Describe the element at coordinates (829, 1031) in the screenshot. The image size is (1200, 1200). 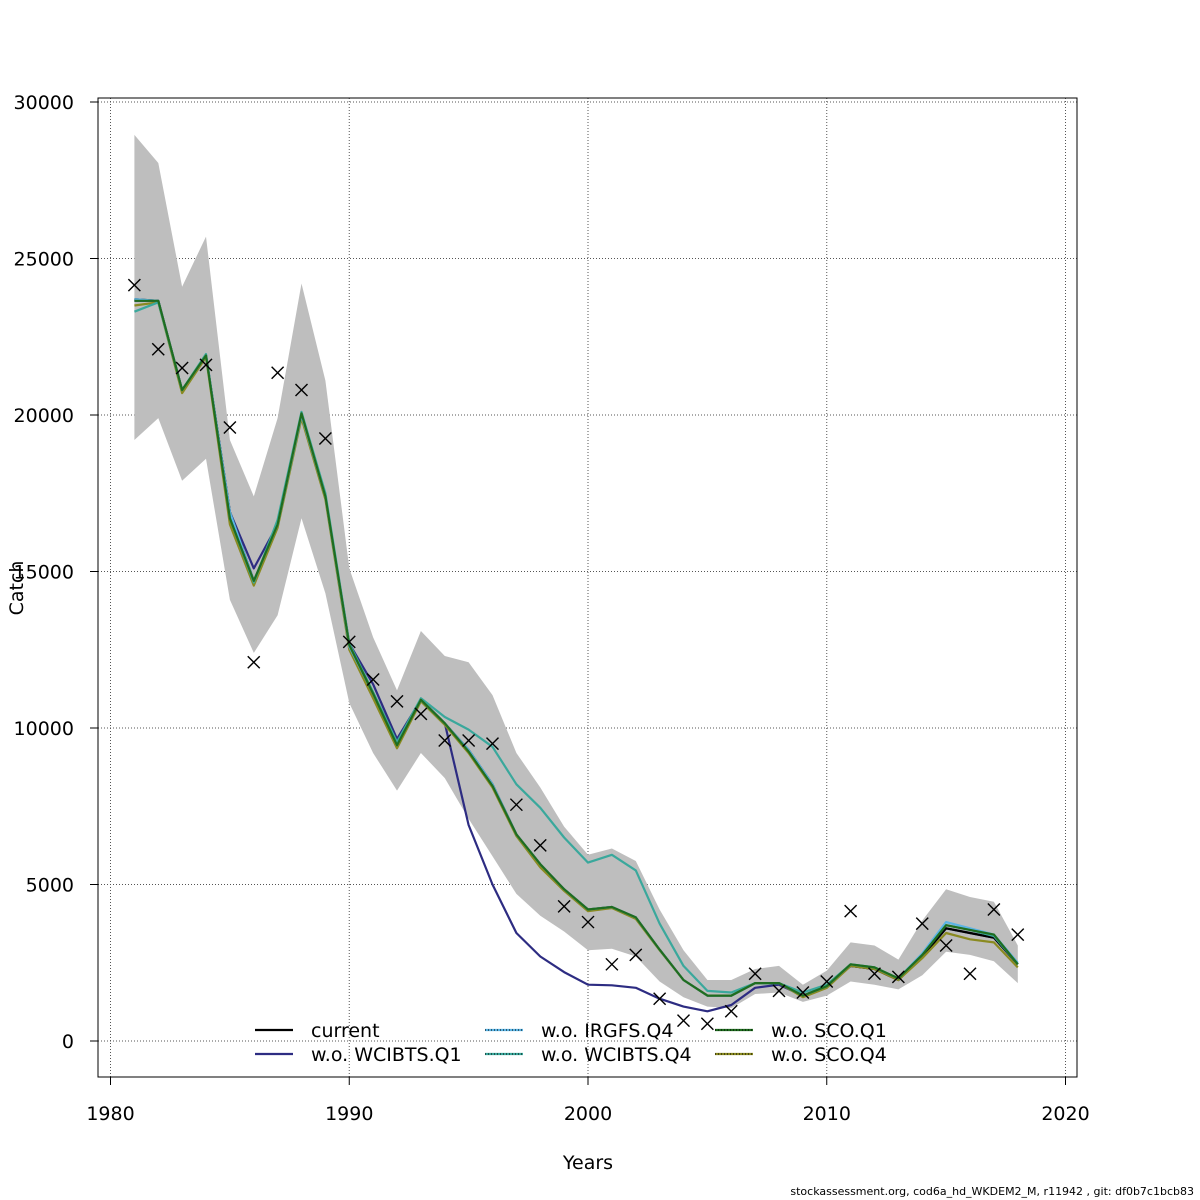
I see `legend-label: w.o. SCO.Q1` at that location.